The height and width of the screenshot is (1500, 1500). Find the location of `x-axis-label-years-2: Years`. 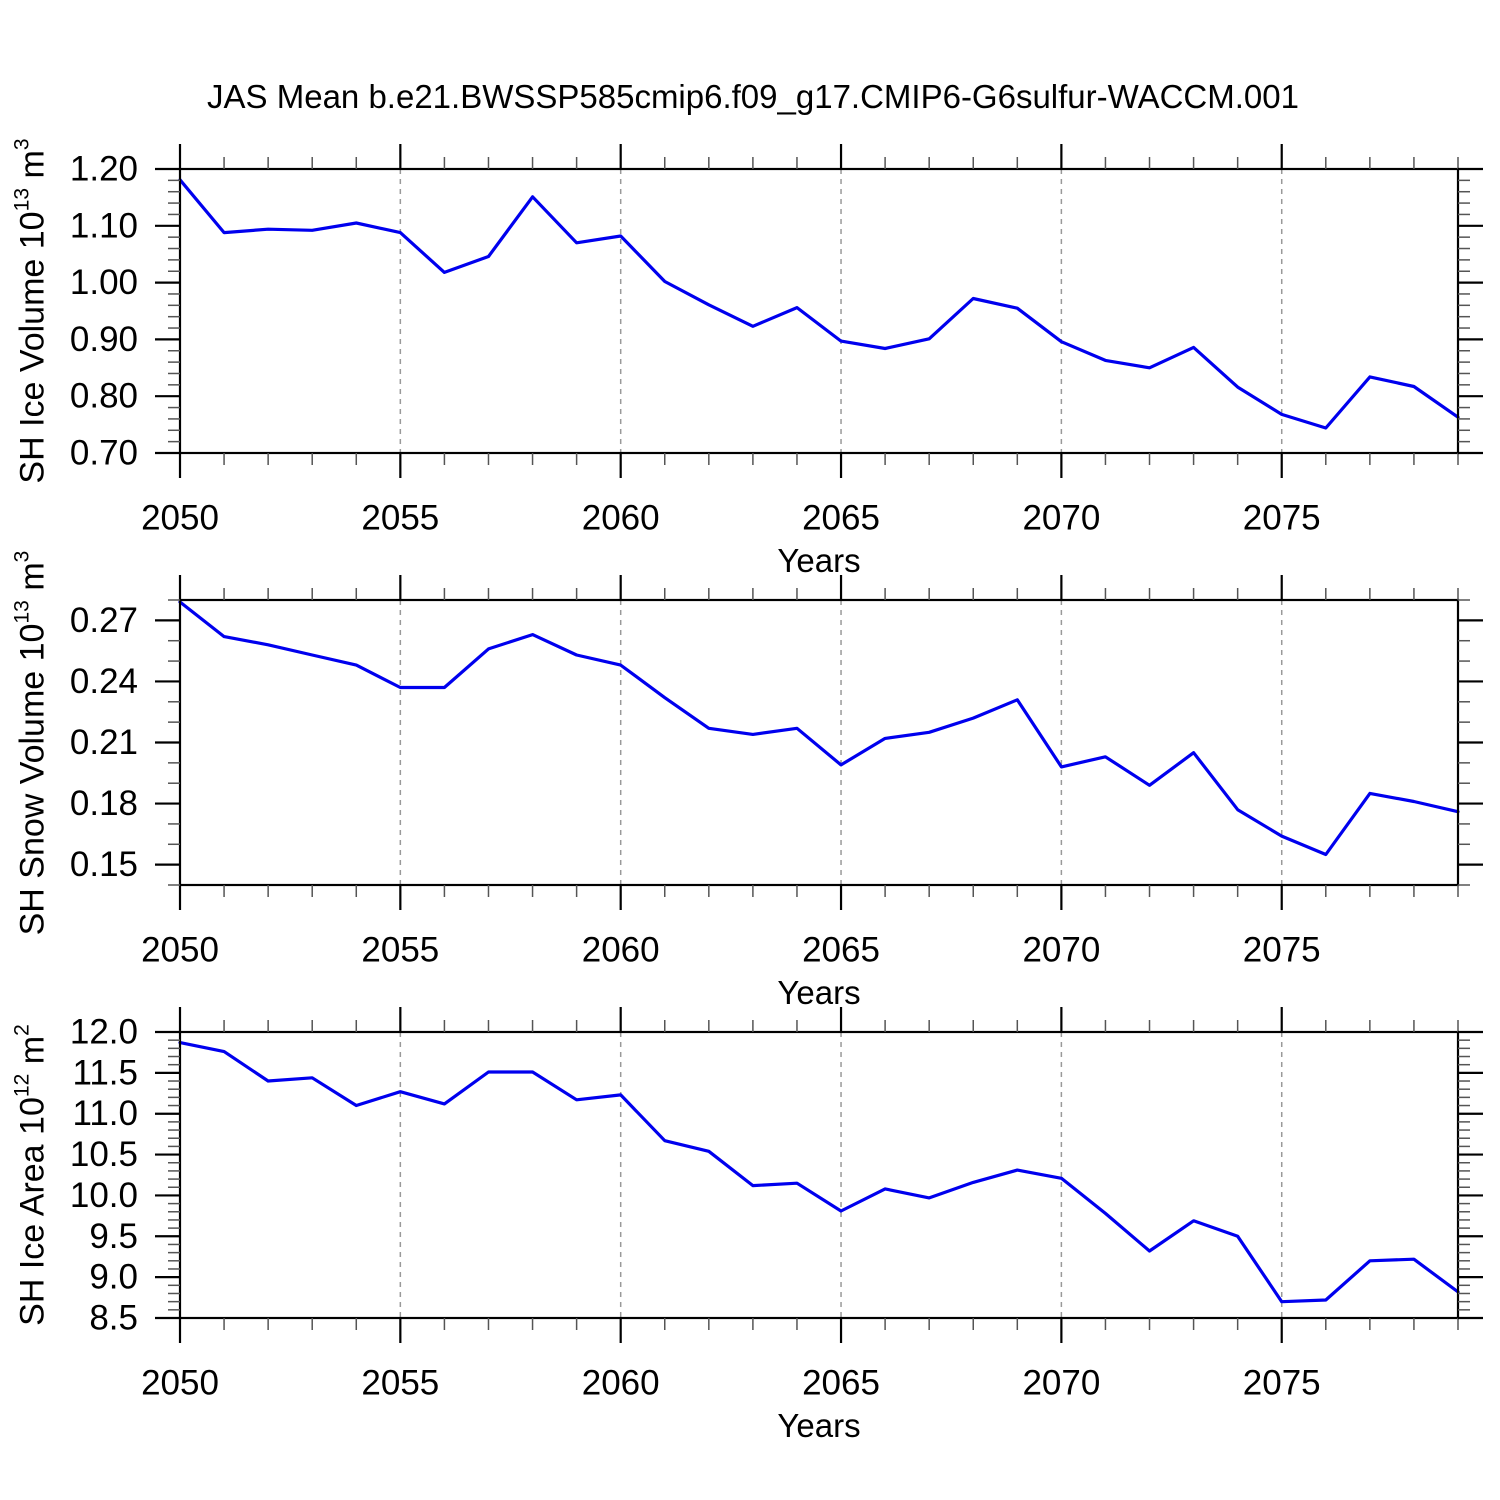

x-axis-label-years-2: Years is located at coordinates (819, 992).